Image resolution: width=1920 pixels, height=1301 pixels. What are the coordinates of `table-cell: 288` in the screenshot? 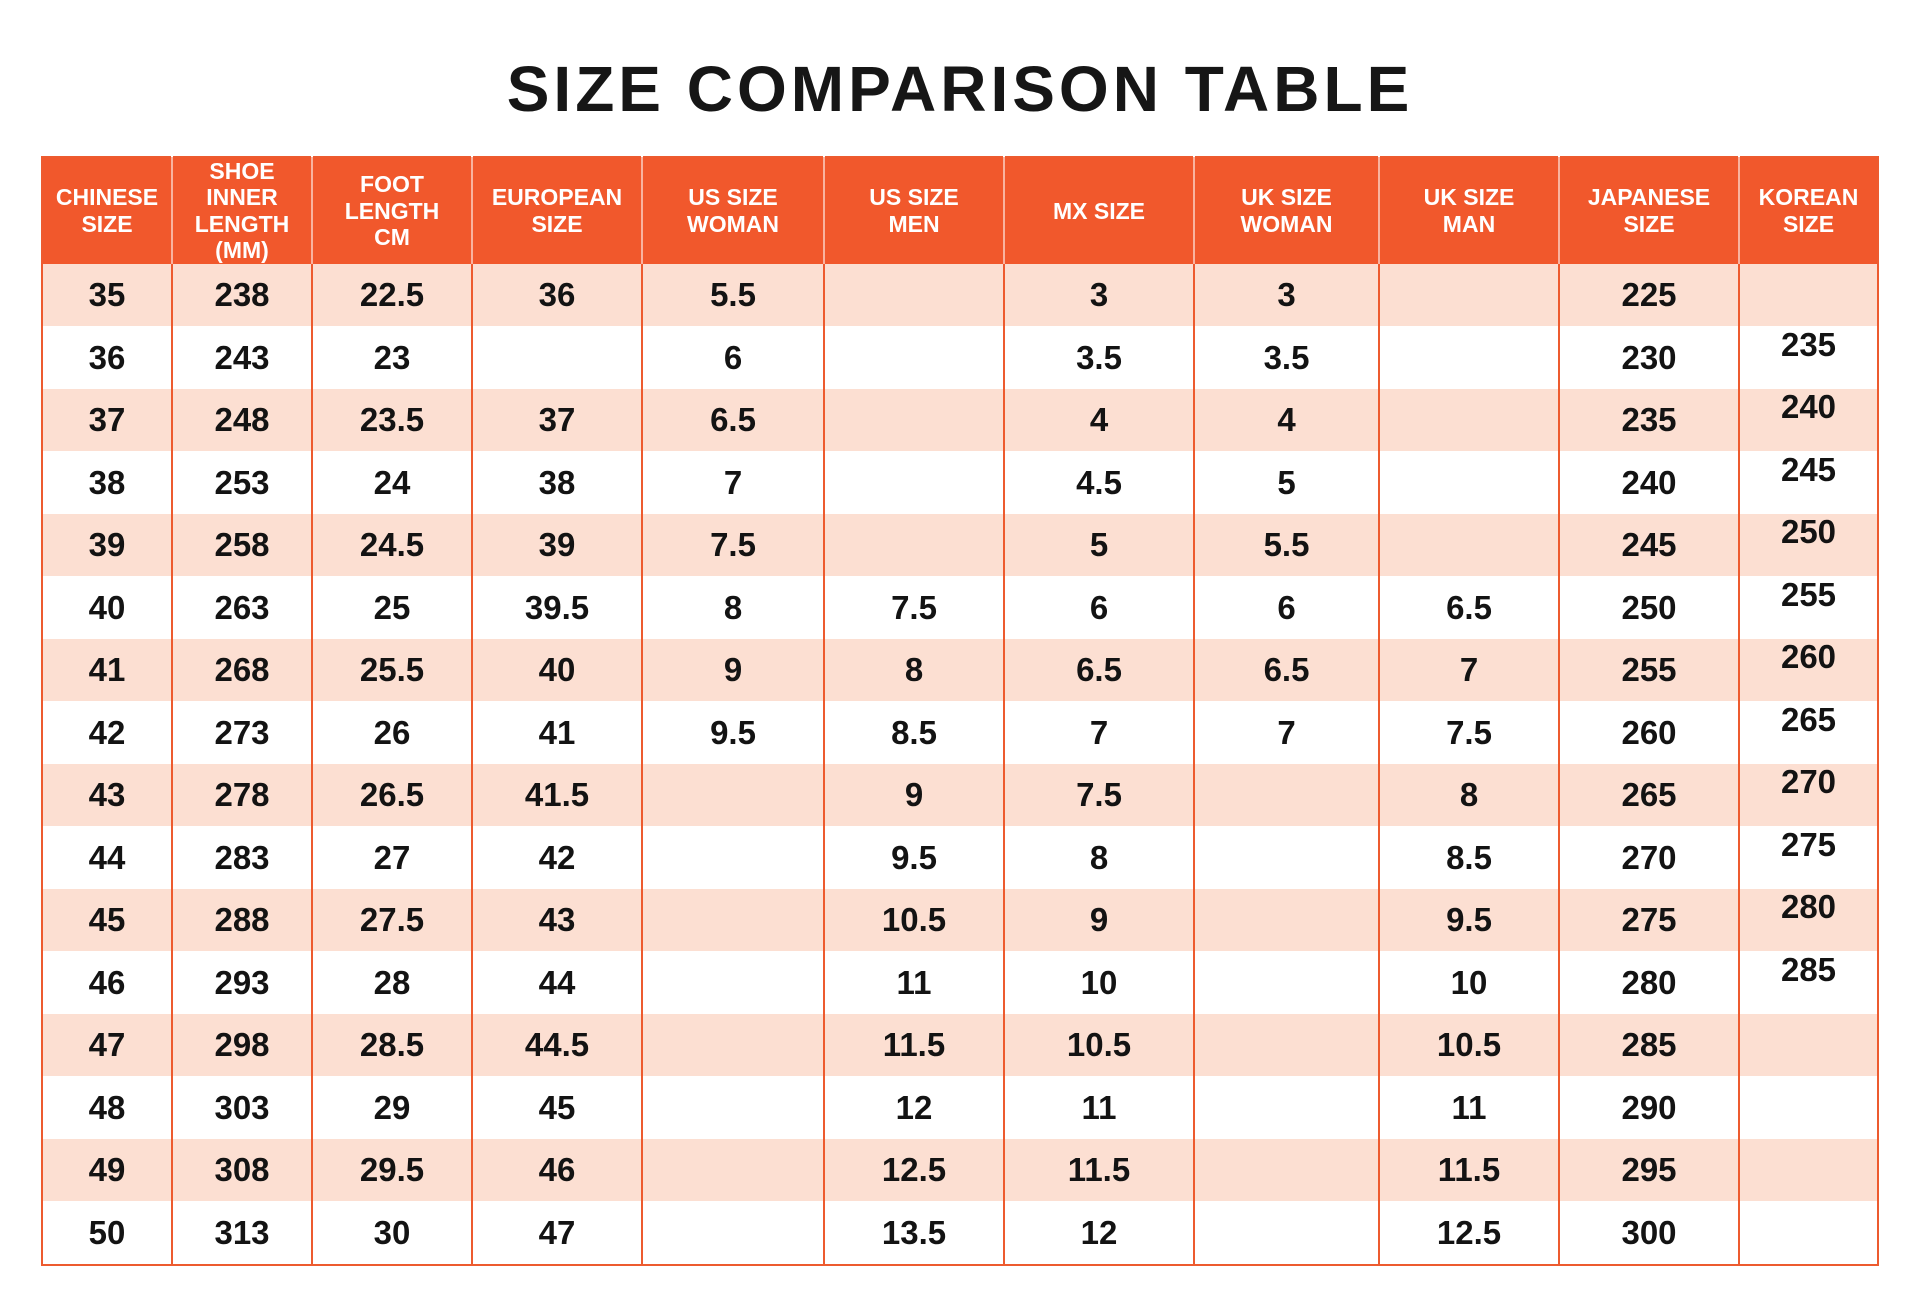 It's located at (241, 920).